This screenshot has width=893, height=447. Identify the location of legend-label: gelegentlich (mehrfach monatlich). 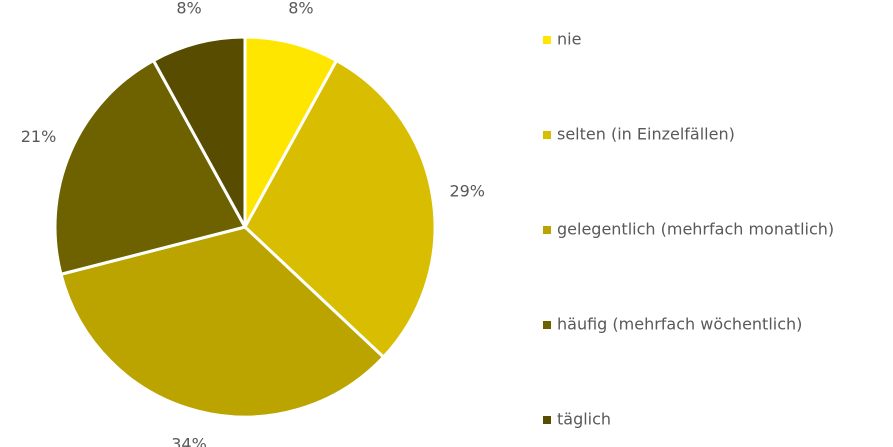
(695, 229).